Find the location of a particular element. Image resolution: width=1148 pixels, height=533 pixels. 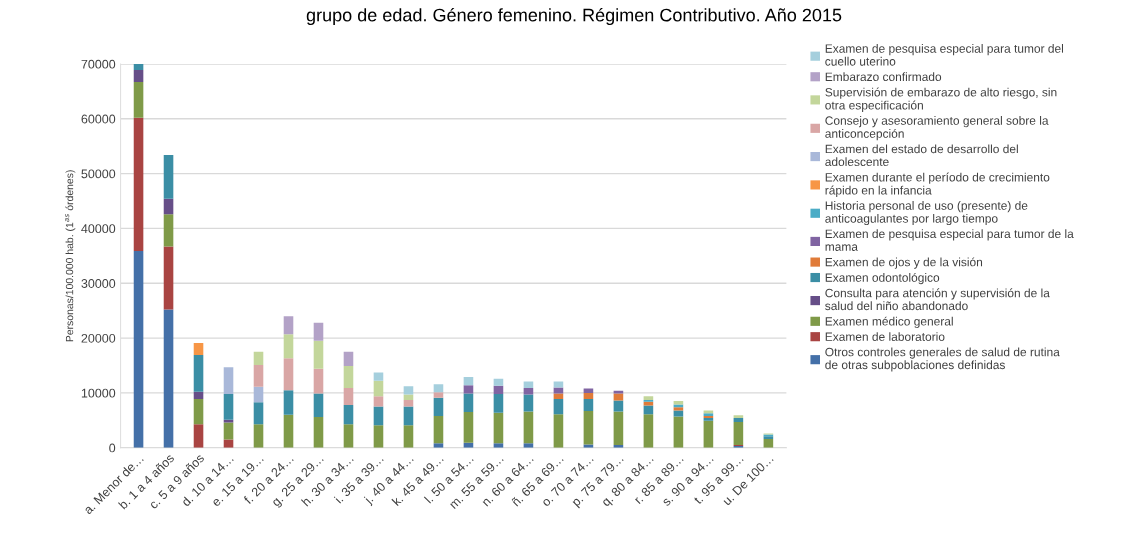

legend-label: Examen odontológico is located at coordinates (882, 278).